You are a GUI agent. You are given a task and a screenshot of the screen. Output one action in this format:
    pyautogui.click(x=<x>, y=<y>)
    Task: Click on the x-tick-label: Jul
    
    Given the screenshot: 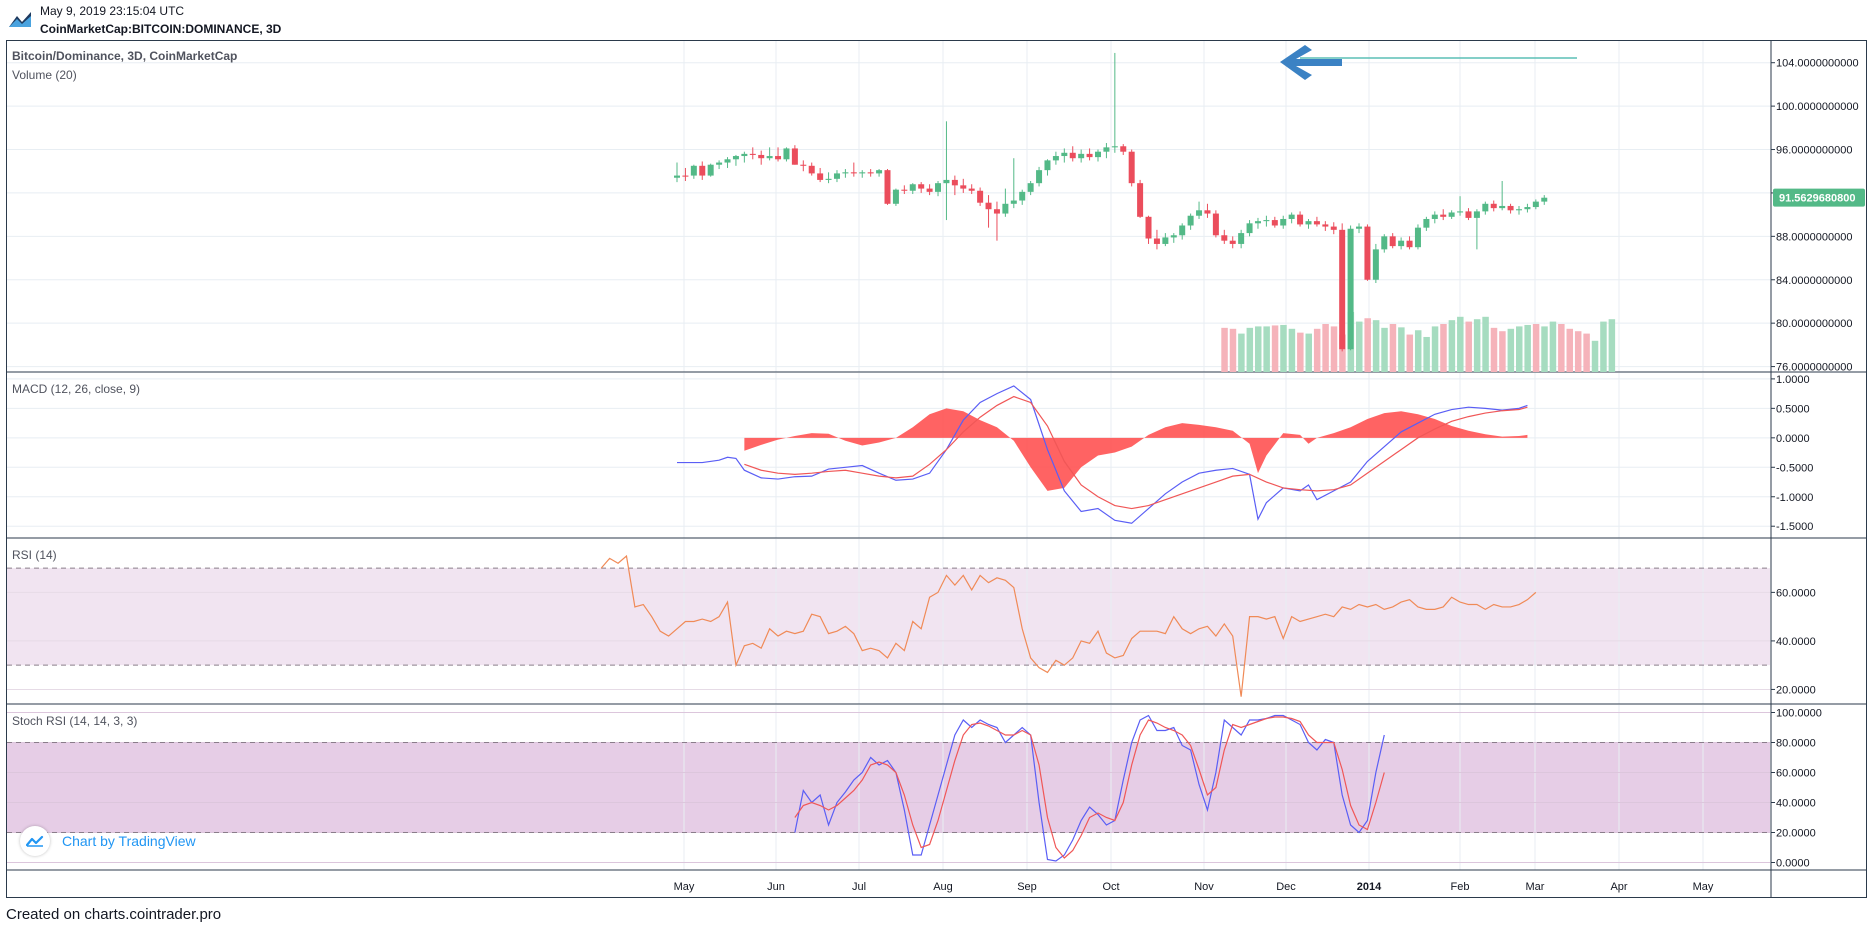 What is the action you would take?
    pyautogui.click(x=859, y=887)
    